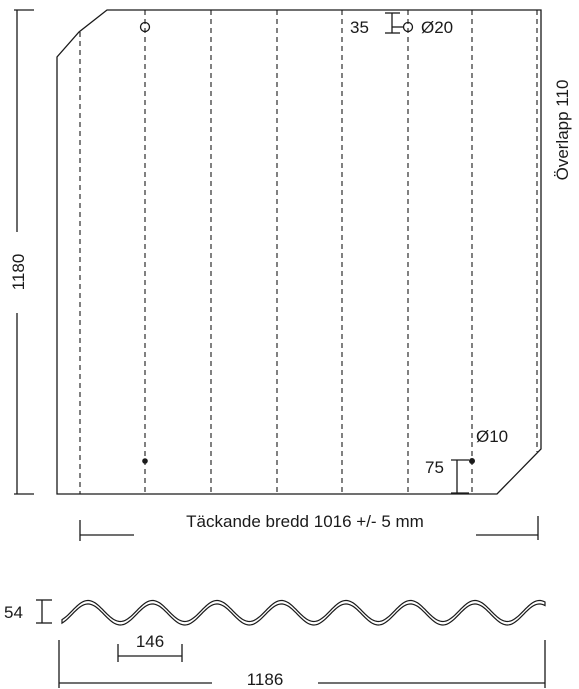 The width and height of the screenshot is (579, 689). What do you see at coordinates (145, 461) in the screenshot?
I see `bottom-hole-left` at bounding box center [145, 461].